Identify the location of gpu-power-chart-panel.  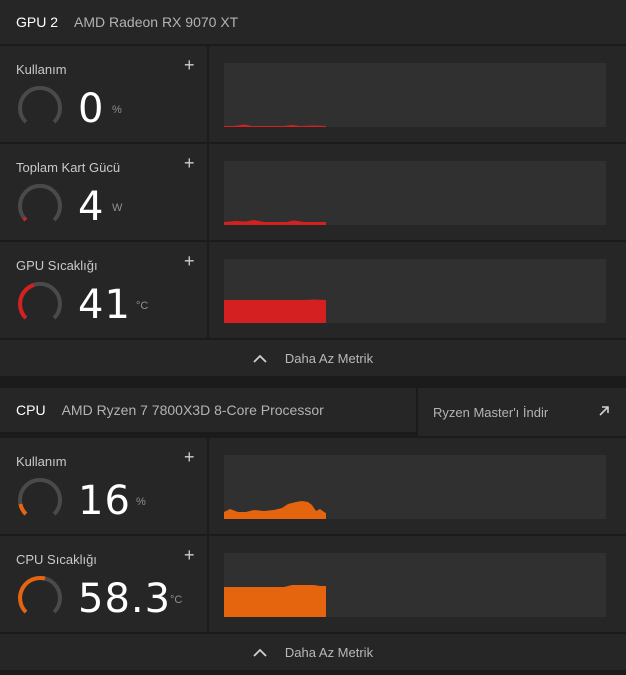
(417, 192).